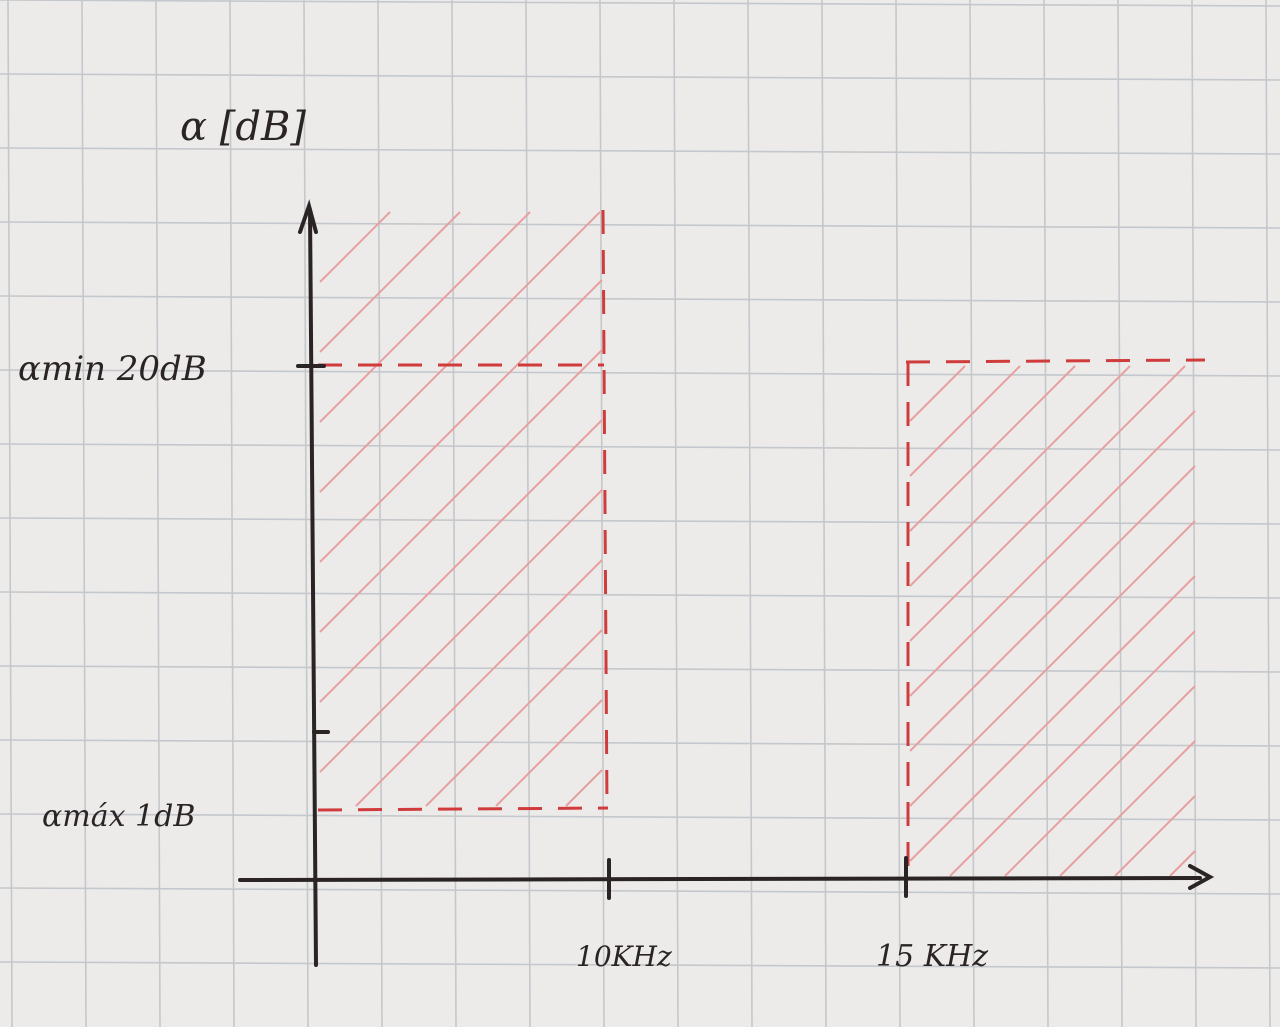 The image size is (1280, 1027). I want to click on stopband-forbidden-region, so click(1052, 621).